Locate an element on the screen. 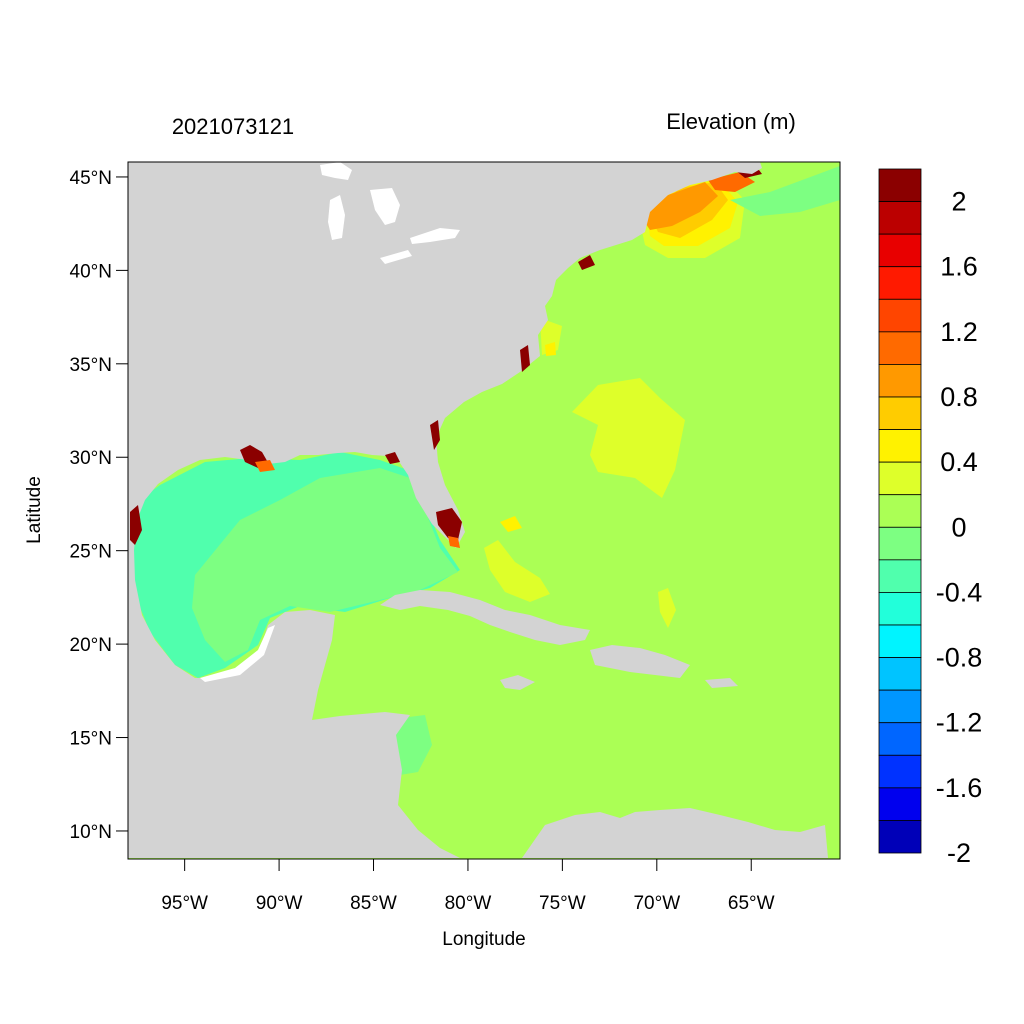  y-tick-label: 35°N is located at coordinates (91, 365).